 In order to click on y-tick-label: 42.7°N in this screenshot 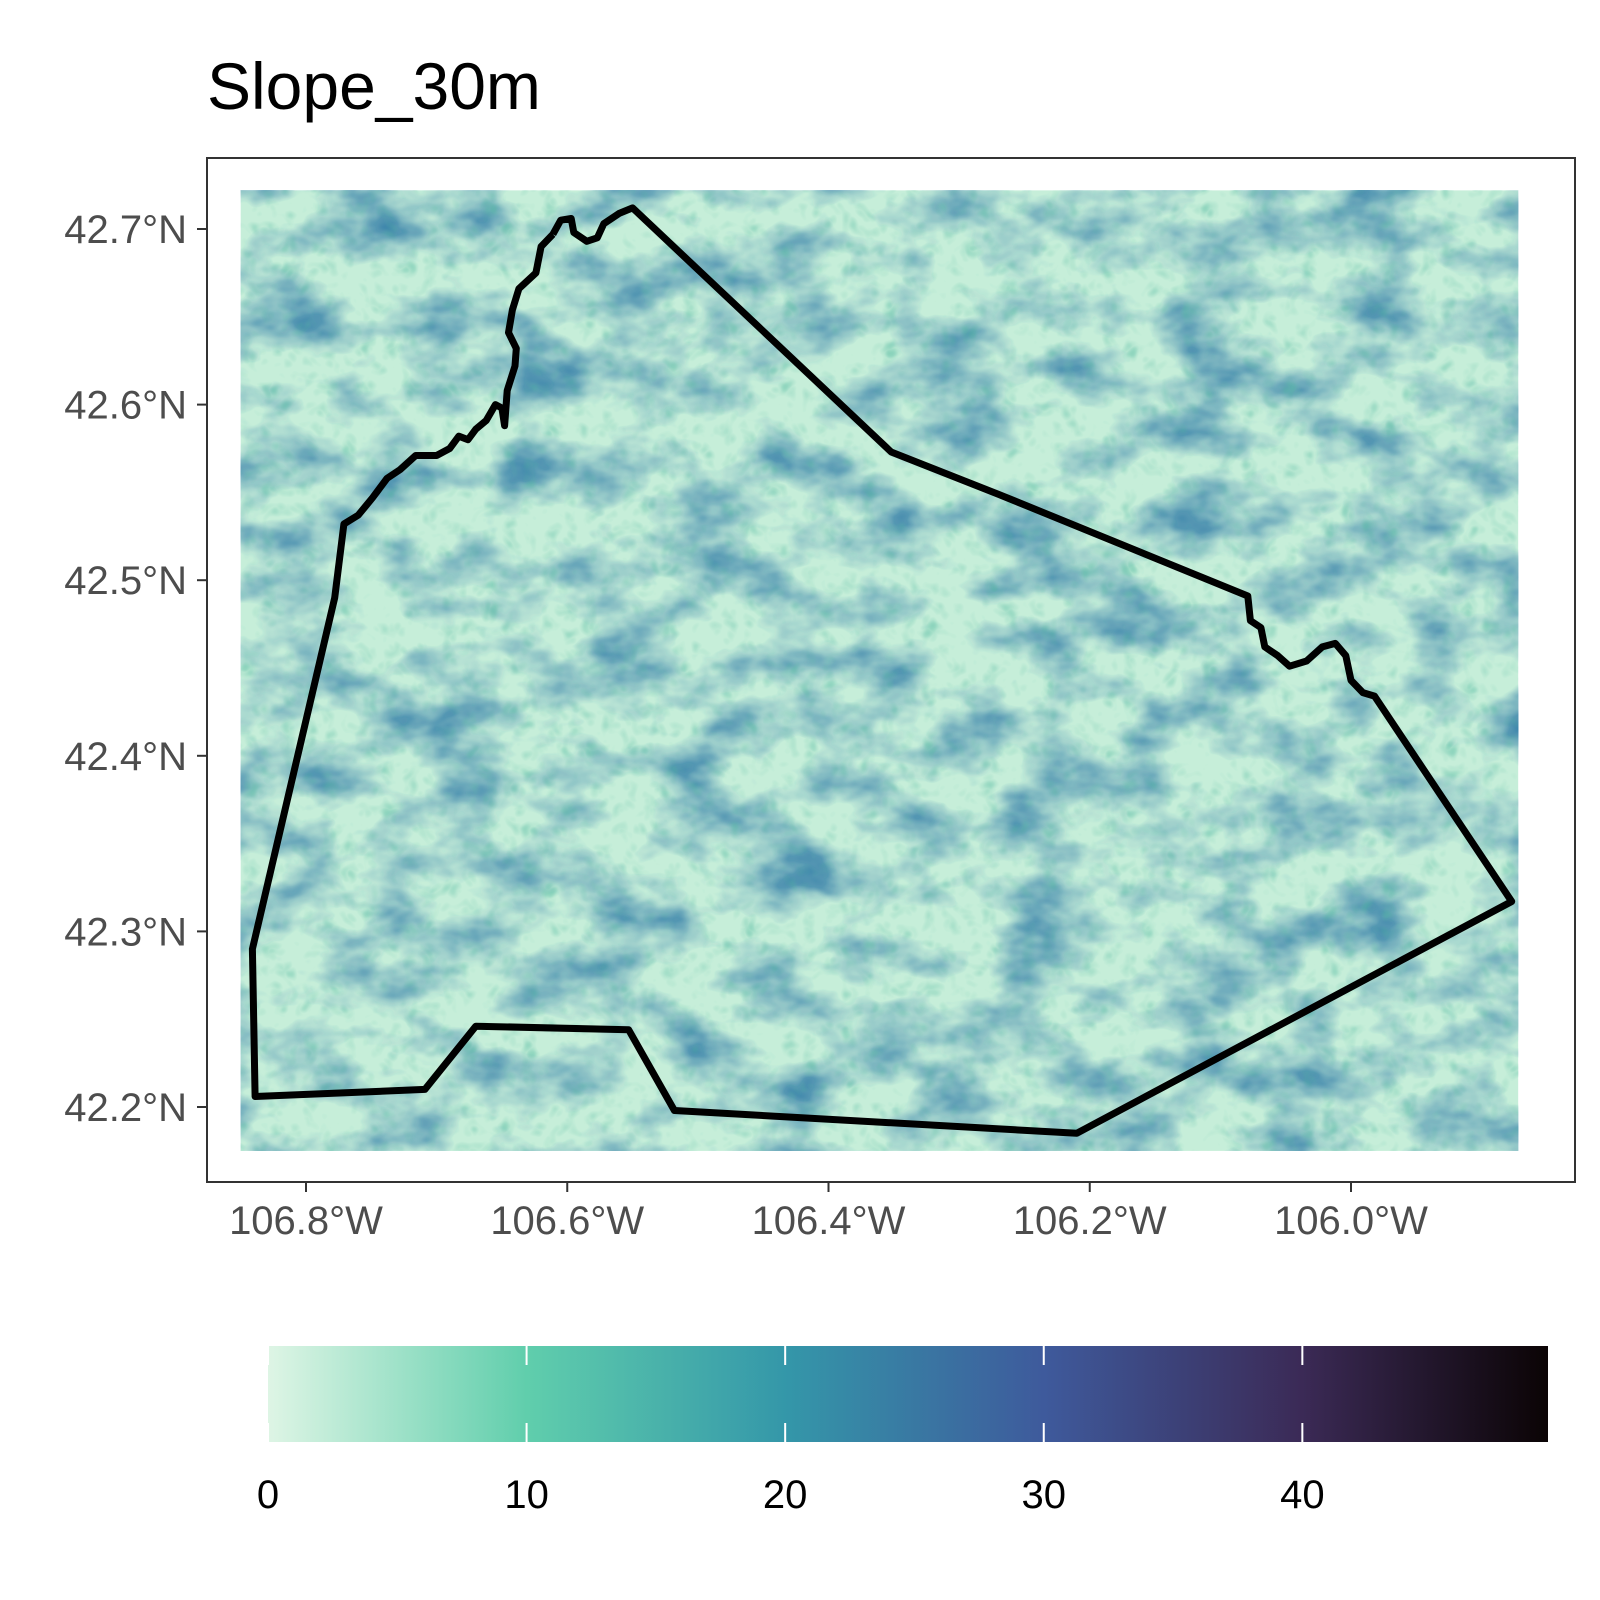, I will do `click(125, 230)`.